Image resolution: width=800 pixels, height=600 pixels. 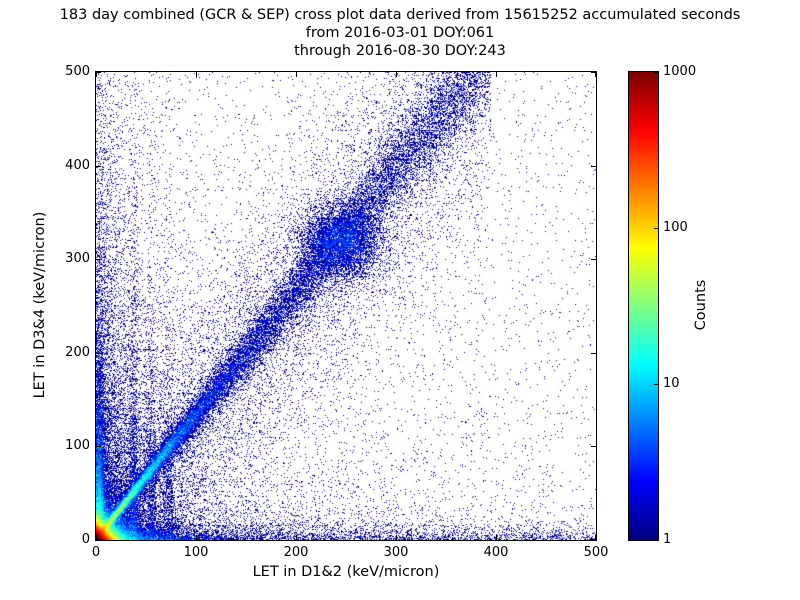 I want to click on y-tick-label: 100, so click(x=77, y=446).